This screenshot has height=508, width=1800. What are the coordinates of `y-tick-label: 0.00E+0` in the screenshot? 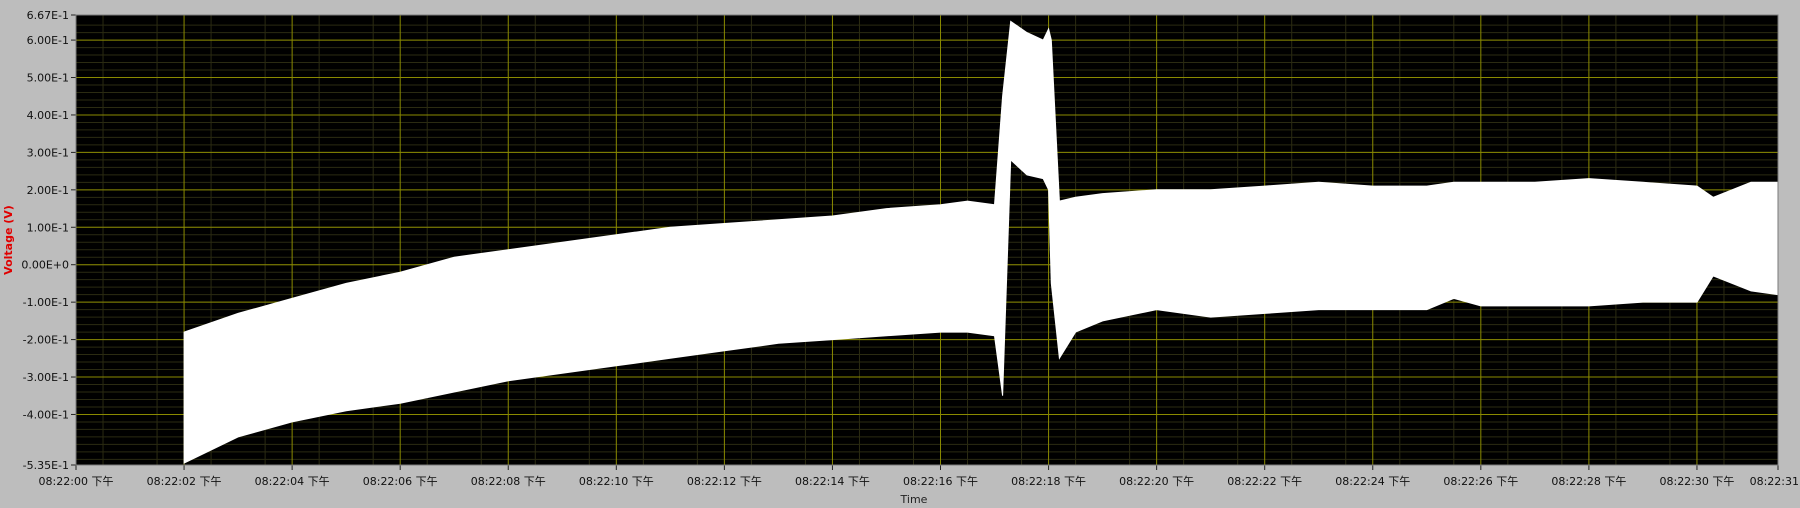 It's located at (45, 265).